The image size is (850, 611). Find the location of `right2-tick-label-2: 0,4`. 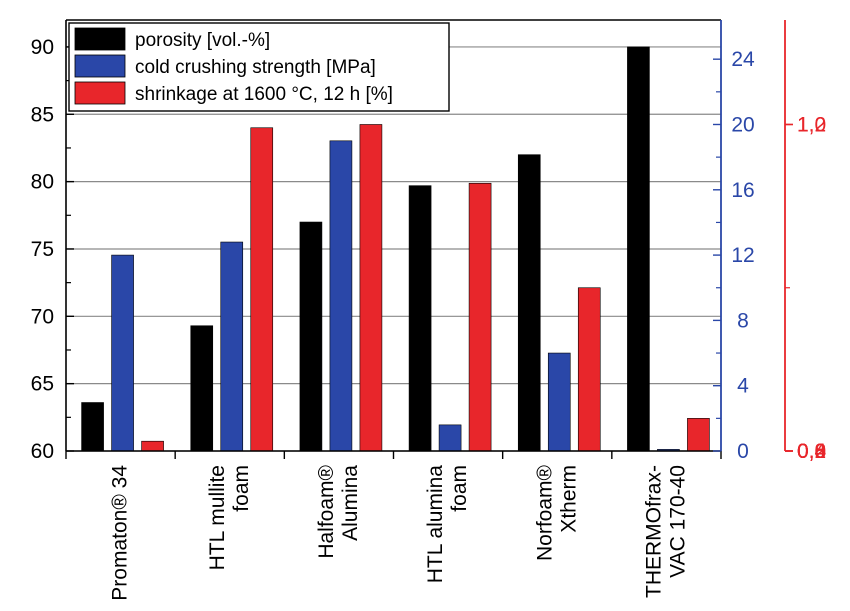

right2-tick-label-2: 0,4 is located at coordinates (812, 451).